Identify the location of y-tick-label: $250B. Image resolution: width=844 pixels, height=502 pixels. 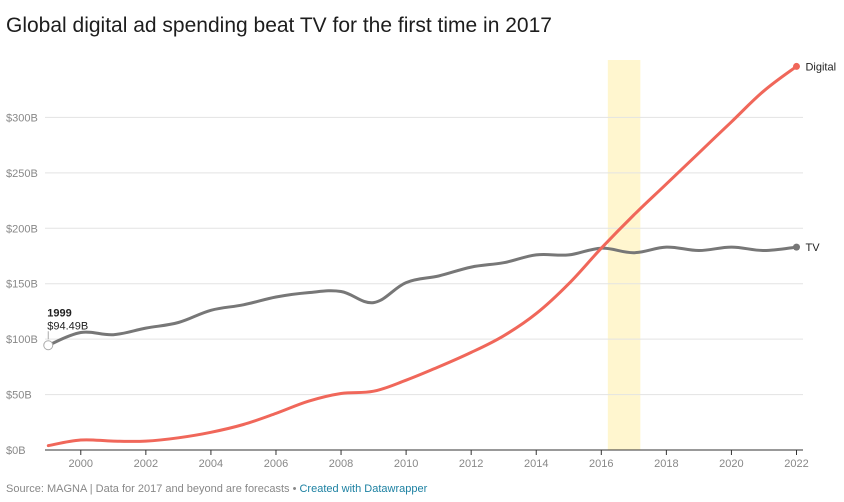
(22, 174).